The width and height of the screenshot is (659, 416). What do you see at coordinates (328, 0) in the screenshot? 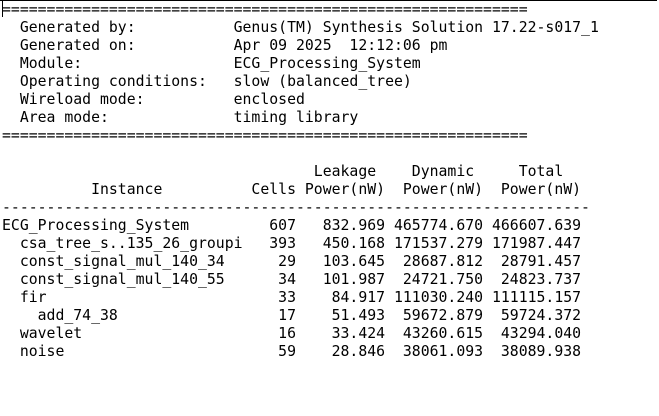
I see `terminal-top-border` at bounding box center [328, 0].